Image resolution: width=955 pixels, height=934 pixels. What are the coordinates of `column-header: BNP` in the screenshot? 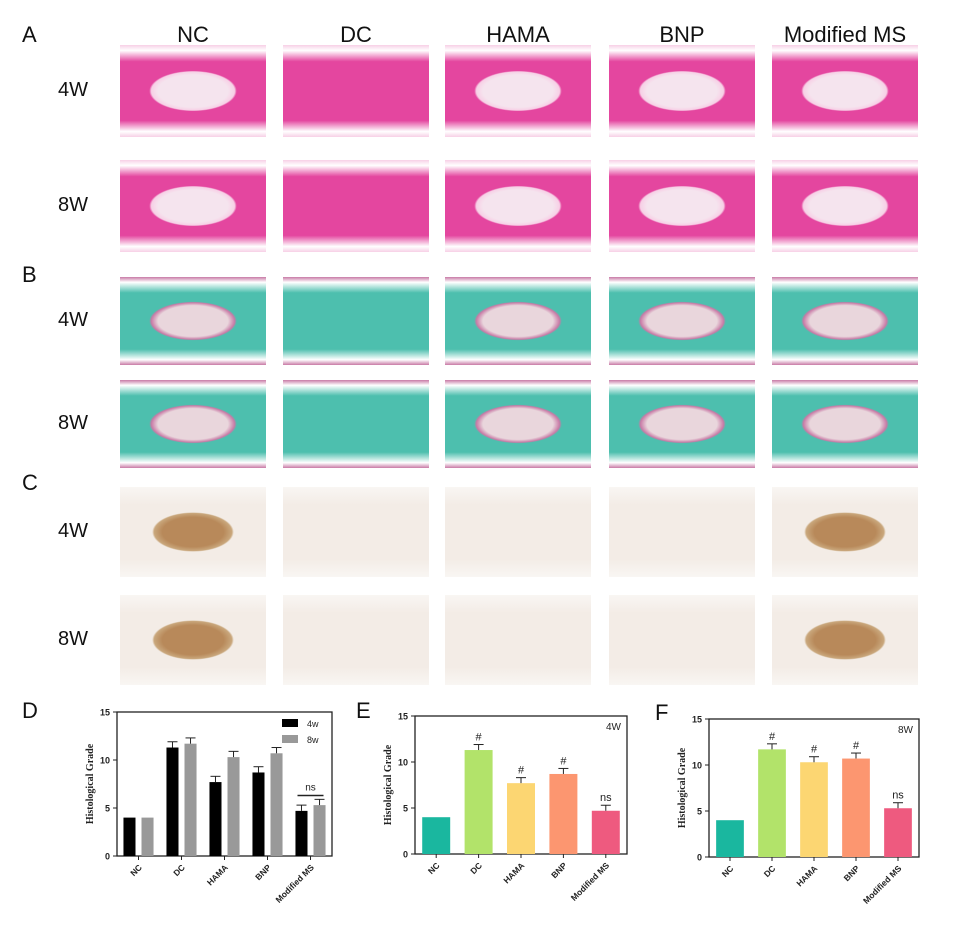 It's located at (682, 34).